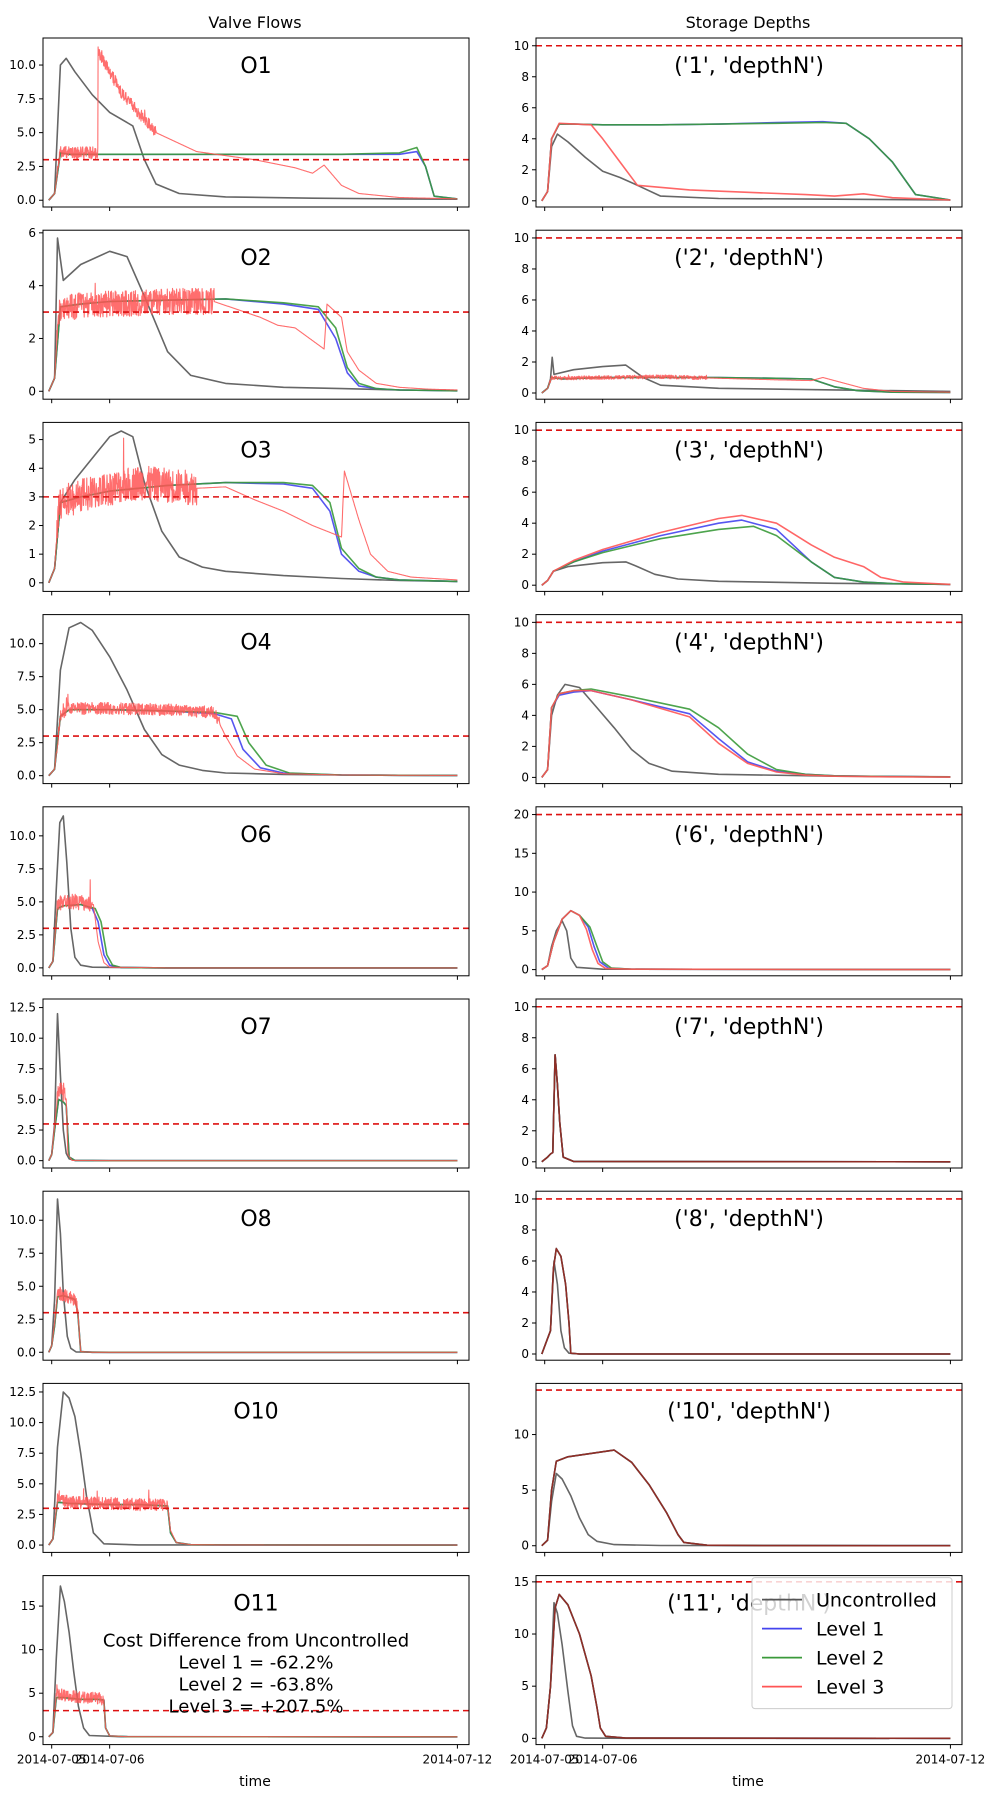 The width and height of the screenshot is (1000, 1800). I want to click on chart-panel-6: 0.0 2.5 5.0 7.5 10.0 O4, so click(239, 701).